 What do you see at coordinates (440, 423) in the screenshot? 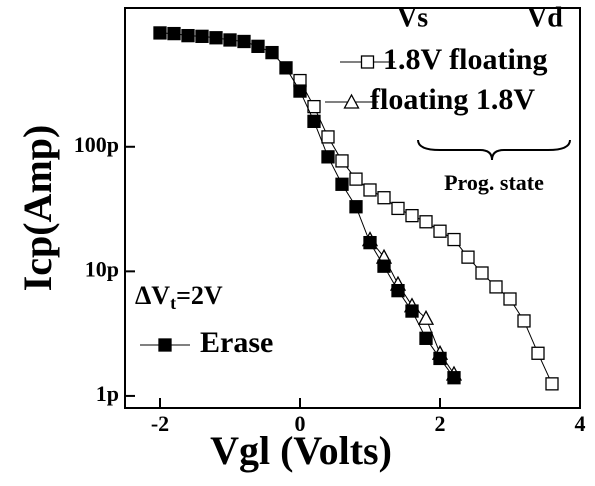
I see `x-tick-label: 2` at bounding box center [440, 423].